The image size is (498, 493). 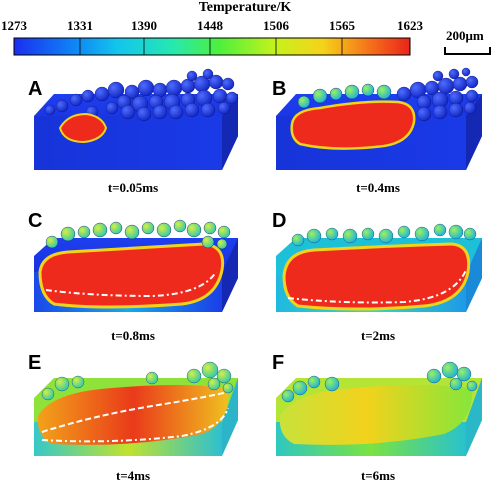 What do you see at coordinates (468, 51) in the screenshot?
I see `scale-bar` at bounding box center [468, 51].